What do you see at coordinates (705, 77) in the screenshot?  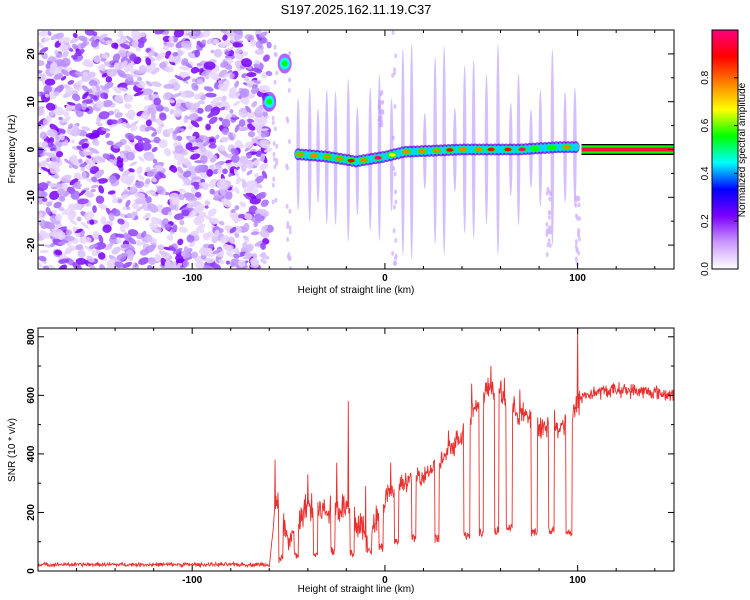 I see `colorbar-tick-label: 0.8` at bounding box center [705, 77].